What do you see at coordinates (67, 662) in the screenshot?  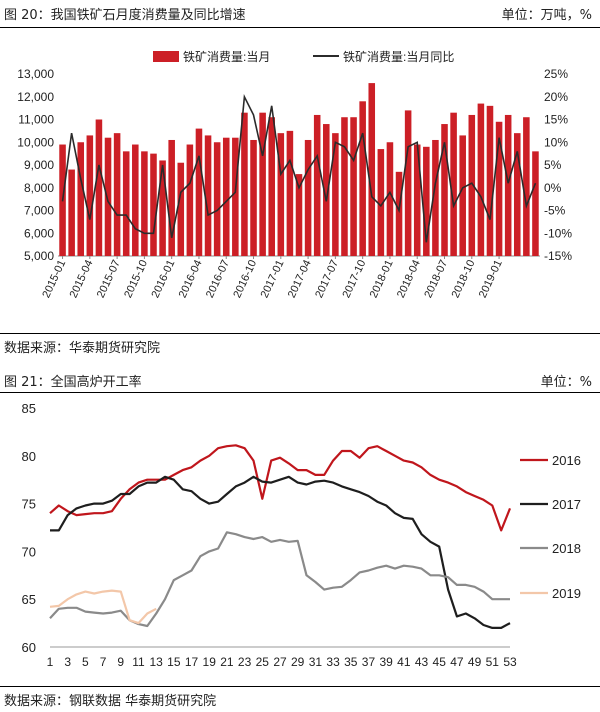 I see `x-tick-label: 3` at bounding box center [67, 662].